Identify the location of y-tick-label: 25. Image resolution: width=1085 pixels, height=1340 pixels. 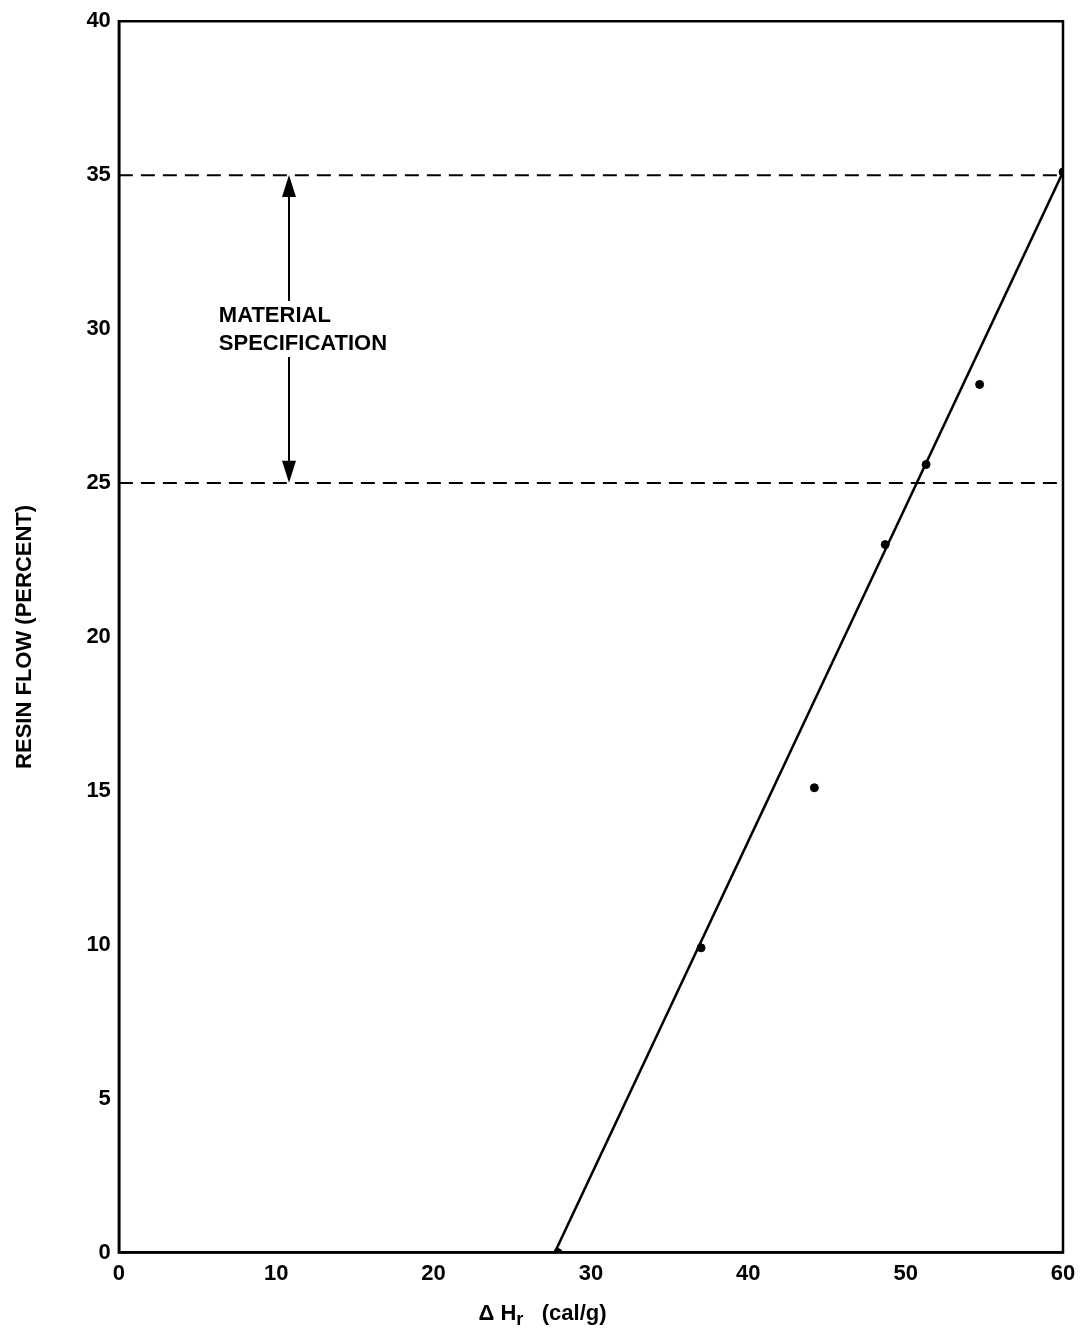
(98, 482).